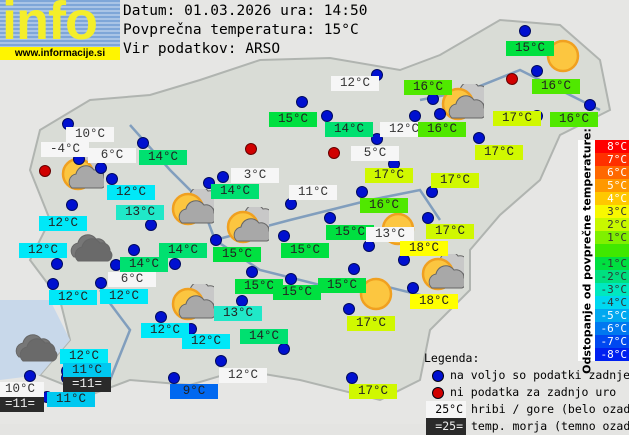 Image resolution: width=629 pixels, height=435 pixels. Describe the element at coordinates (539, 375) in the screenshot. I see `legend-blue: na voljo so podatki zadnje ure` at that location.